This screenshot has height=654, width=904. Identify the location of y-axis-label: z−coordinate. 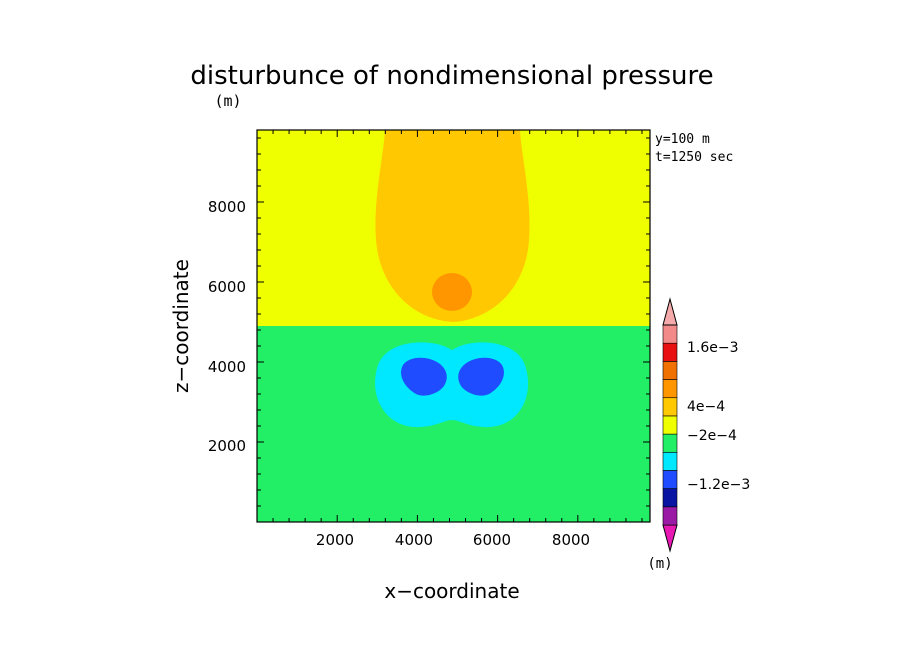
(181, 326).